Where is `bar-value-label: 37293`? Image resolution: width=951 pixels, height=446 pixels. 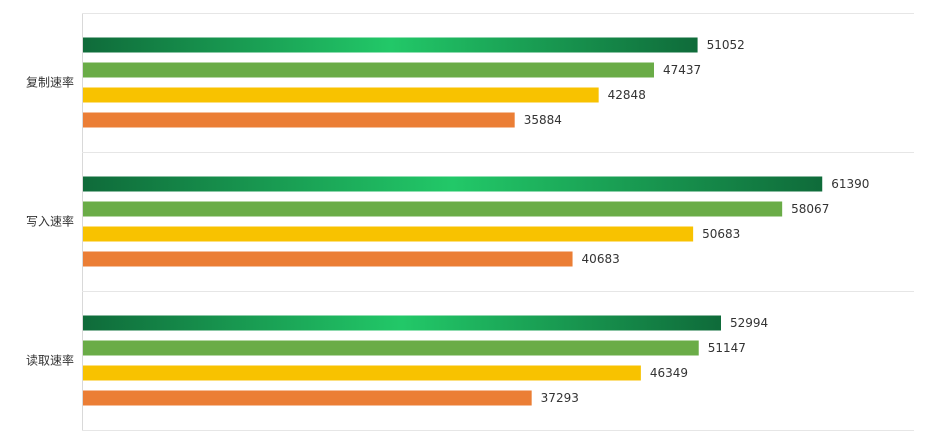
bar-value-label: 37293 is located at coordinates (560, 398).